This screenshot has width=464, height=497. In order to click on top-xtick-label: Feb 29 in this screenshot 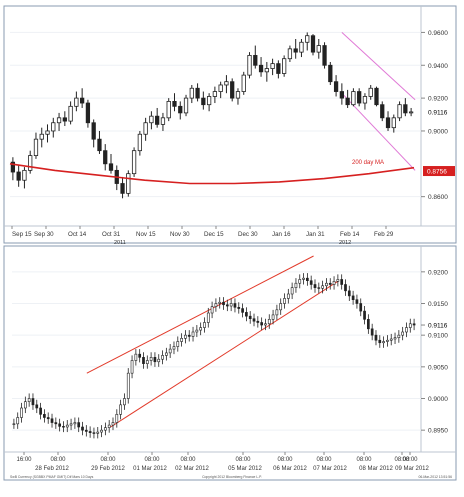, I will do `click(384, 234)`.